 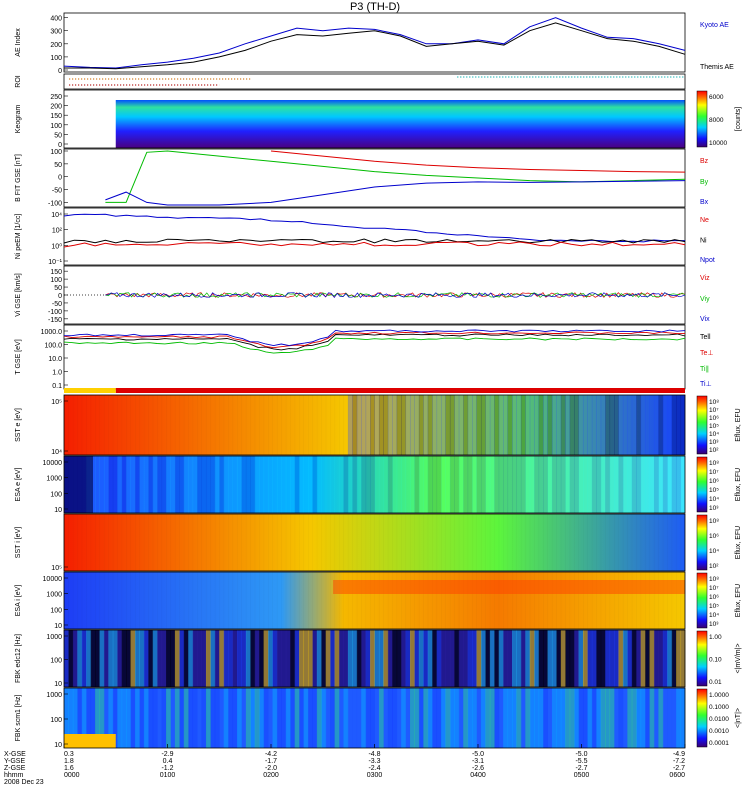 I want to click on y-tick-label: 10, so click(x=58, y=510).